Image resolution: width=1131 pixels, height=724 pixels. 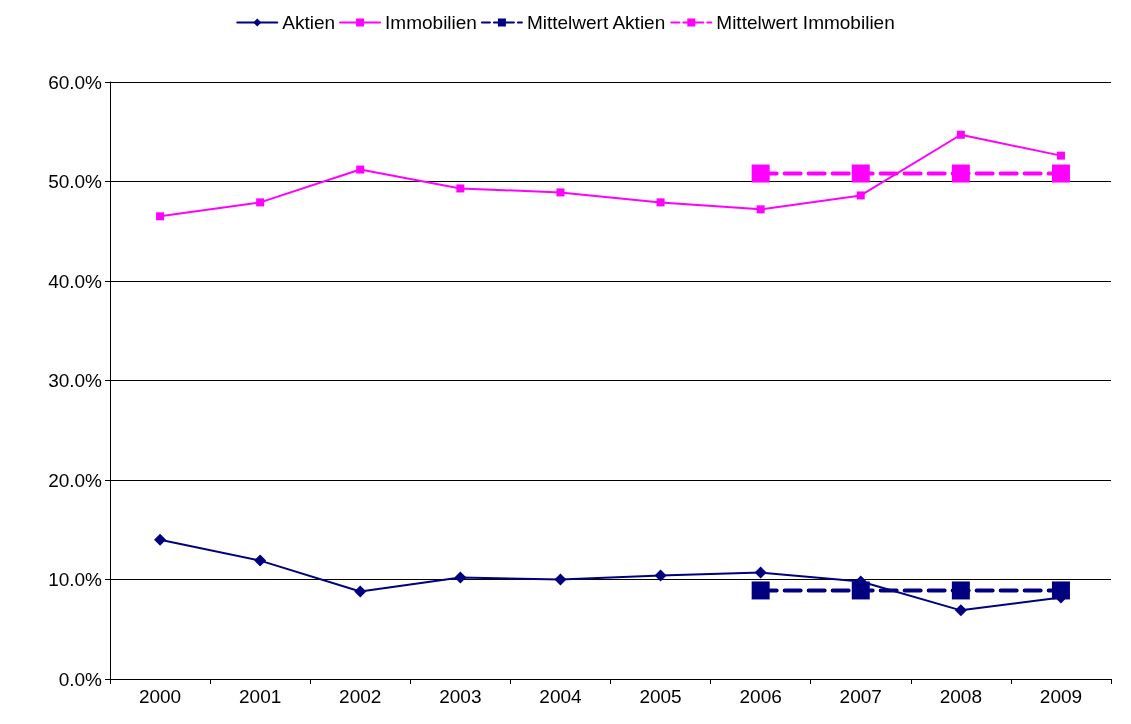 What do you see at coordinates (360, 696) in the screenshot?
I see `x-tick-label: 2002` at bounding box center [360, 696].